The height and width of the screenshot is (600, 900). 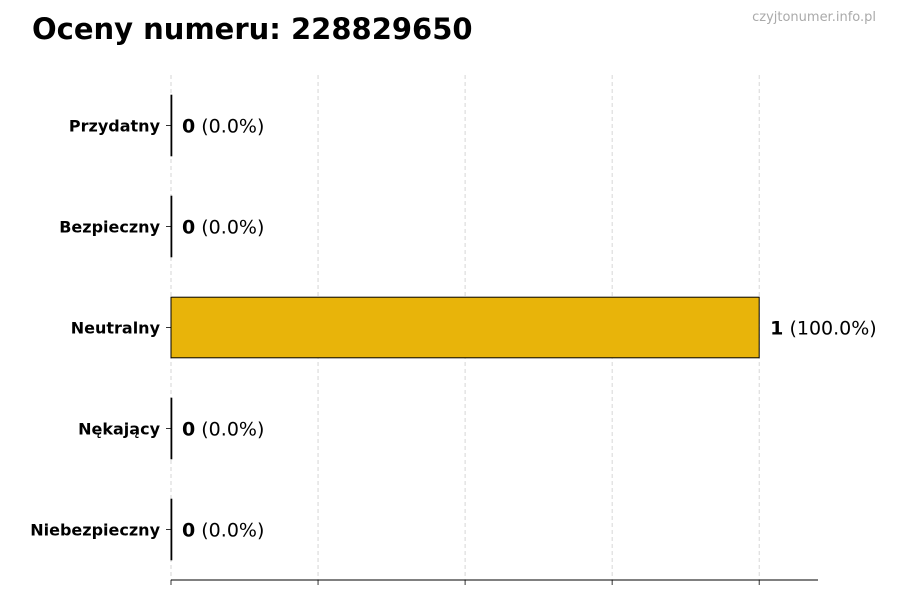 I want to click on bar-niebezpieczny, so click(x=171, y=529).